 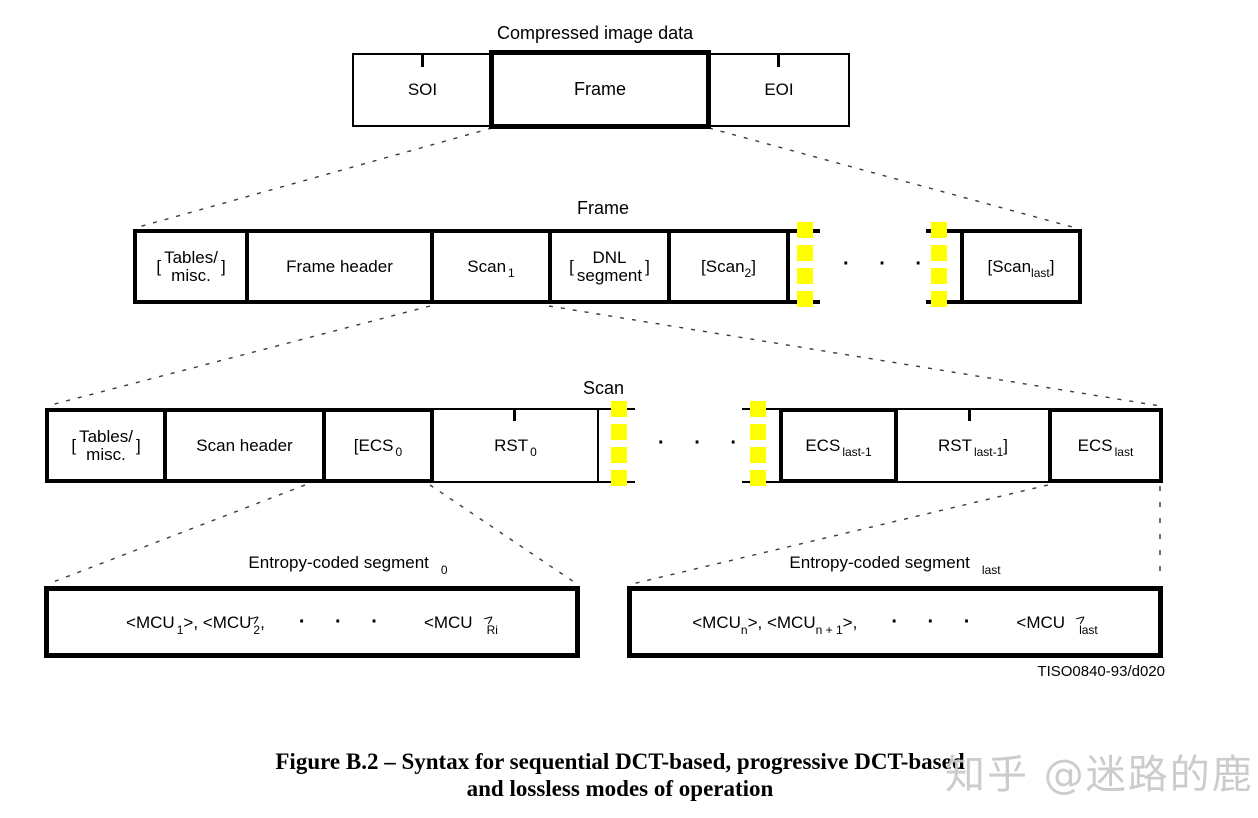 I want to click on dnl-line2: segment, so click(x=609, y=275).